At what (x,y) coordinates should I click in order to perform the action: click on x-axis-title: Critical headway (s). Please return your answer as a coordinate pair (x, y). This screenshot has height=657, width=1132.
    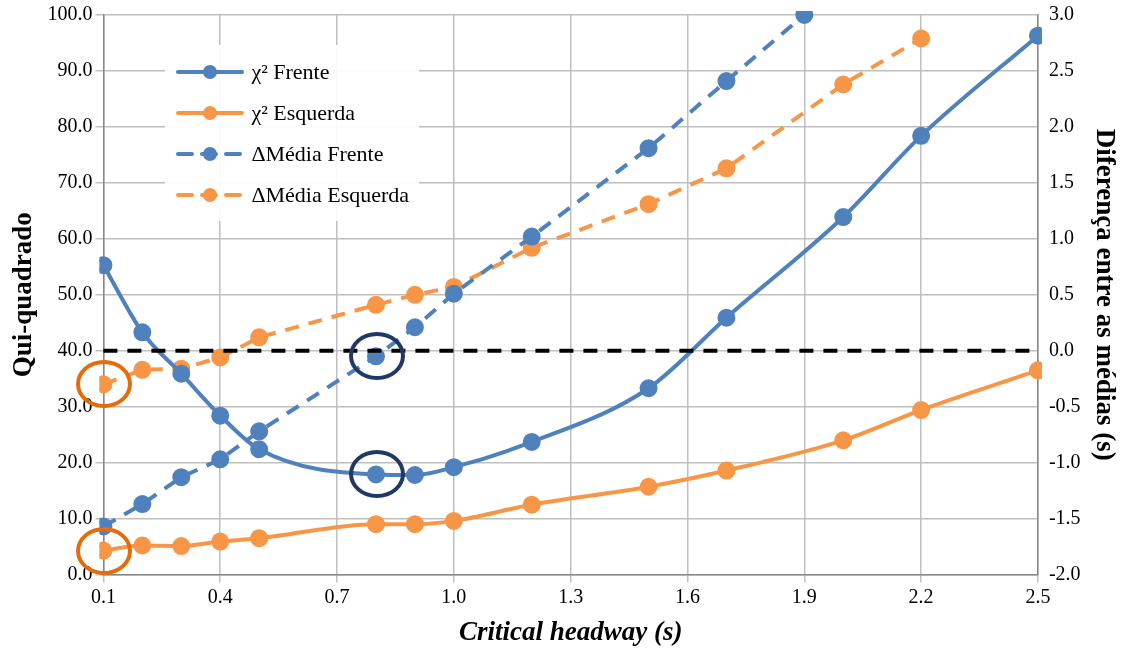
    Looking at the image, I should click on (570, 630).